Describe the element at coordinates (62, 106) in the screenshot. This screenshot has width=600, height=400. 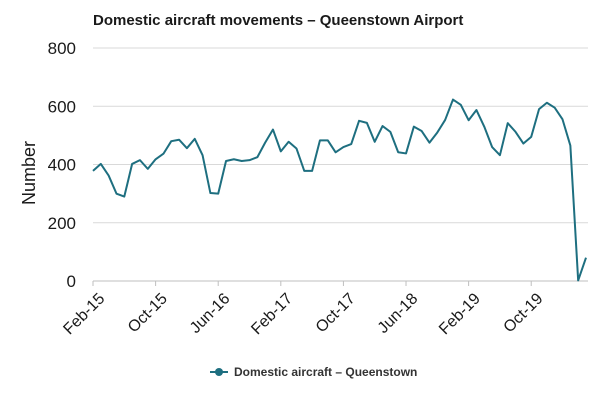
I see `y-tick-label: 600` at that location.